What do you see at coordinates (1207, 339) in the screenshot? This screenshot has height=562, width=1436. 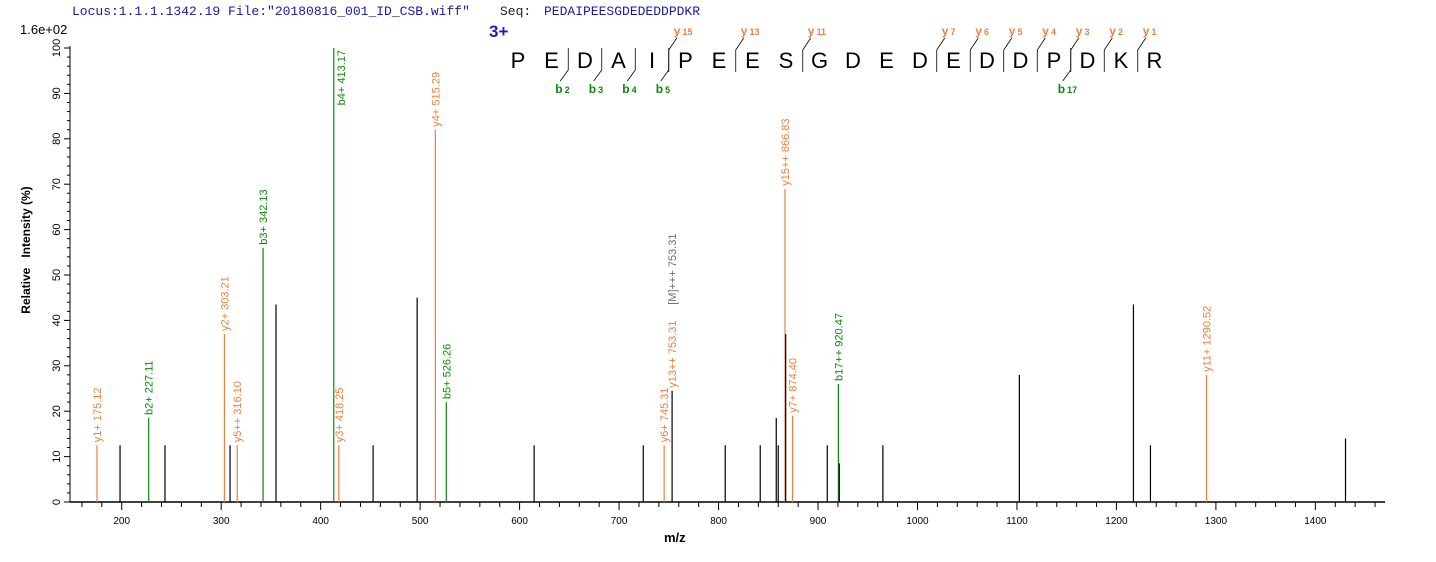 I see `peak-label: y11+ 1290.52` at bounding box center [1207, 339].